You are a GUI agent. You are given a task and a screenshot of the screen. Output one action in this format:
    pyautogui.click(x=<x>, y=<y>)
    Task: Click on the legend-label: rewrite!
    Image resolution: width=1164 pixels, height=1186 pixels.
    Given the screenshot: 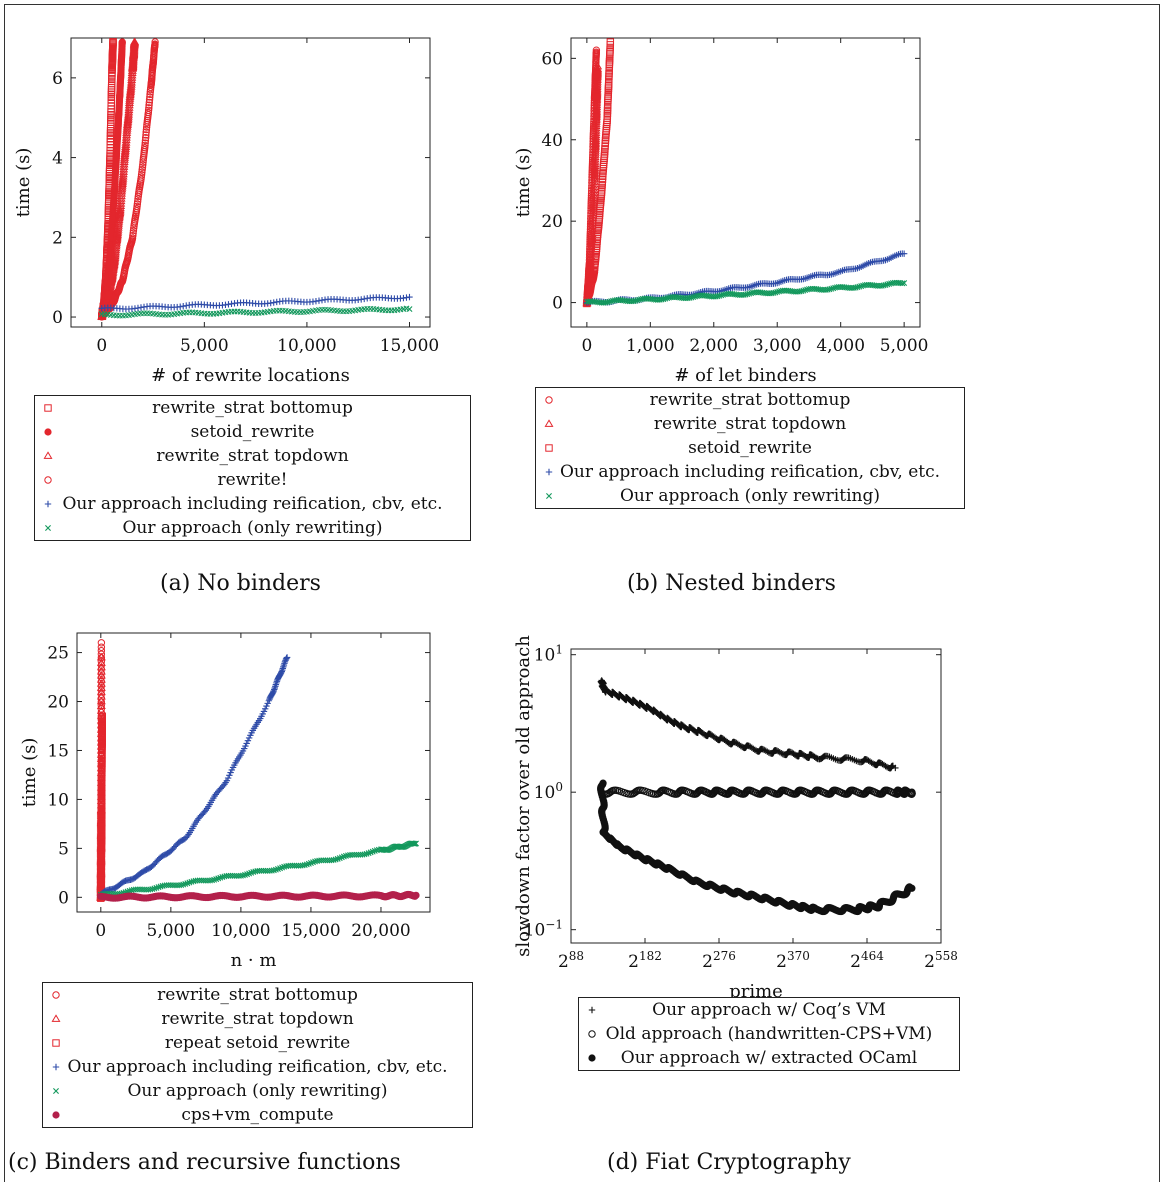 What is the action you would take?
    pyautogui.click(x=252, y=480)
    